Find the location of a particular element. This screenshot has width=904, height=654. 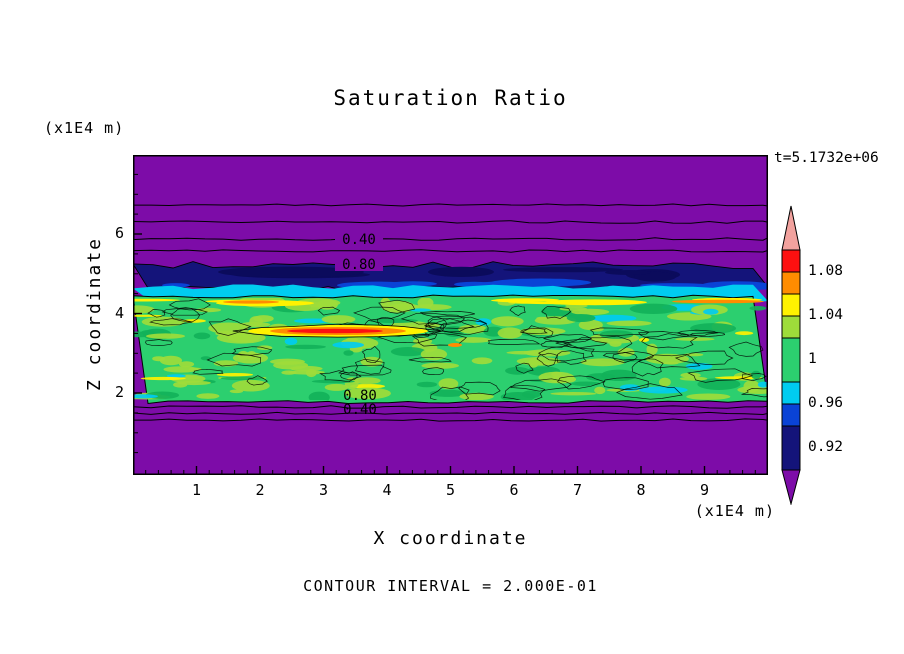

colorbar is located at coordinates (791, 355).